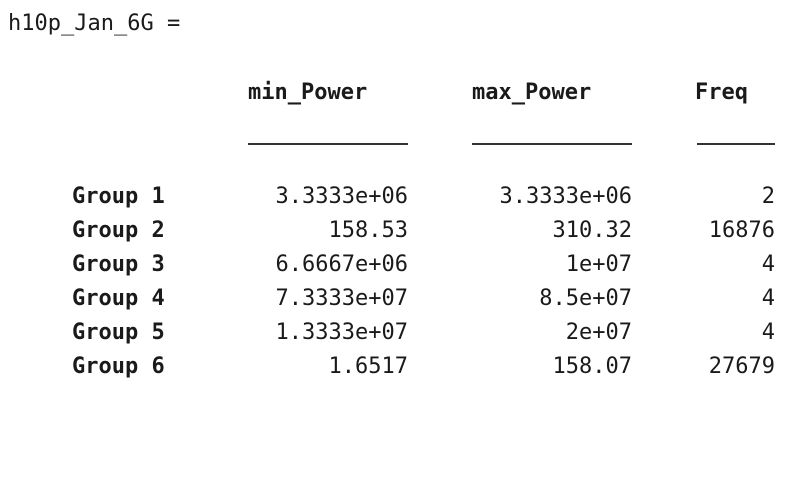 The width and height of the screenshot is (802, 500). What do you see at coordinates (736, 144) in the screenshot?
I see `header-underline-freq` at bounding box center [736, 144].